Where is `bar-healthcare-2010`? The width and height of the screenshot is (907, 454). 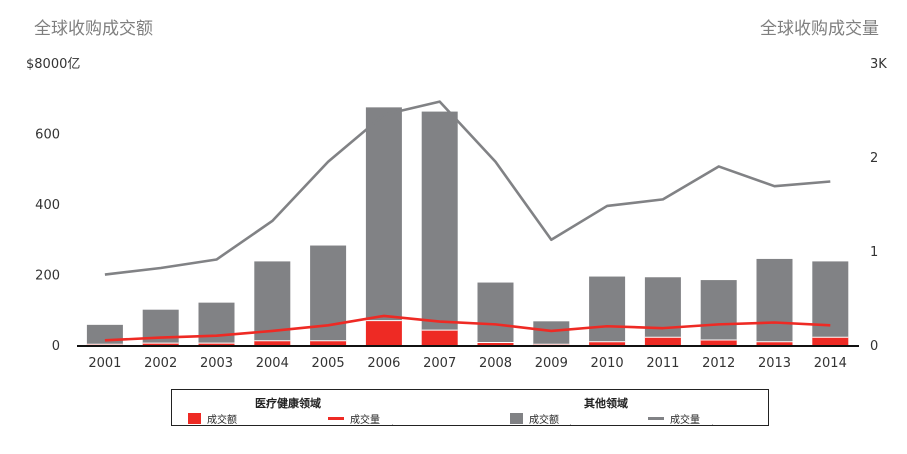 bar-healthcare-2010 is located at coordinates (607, 343).